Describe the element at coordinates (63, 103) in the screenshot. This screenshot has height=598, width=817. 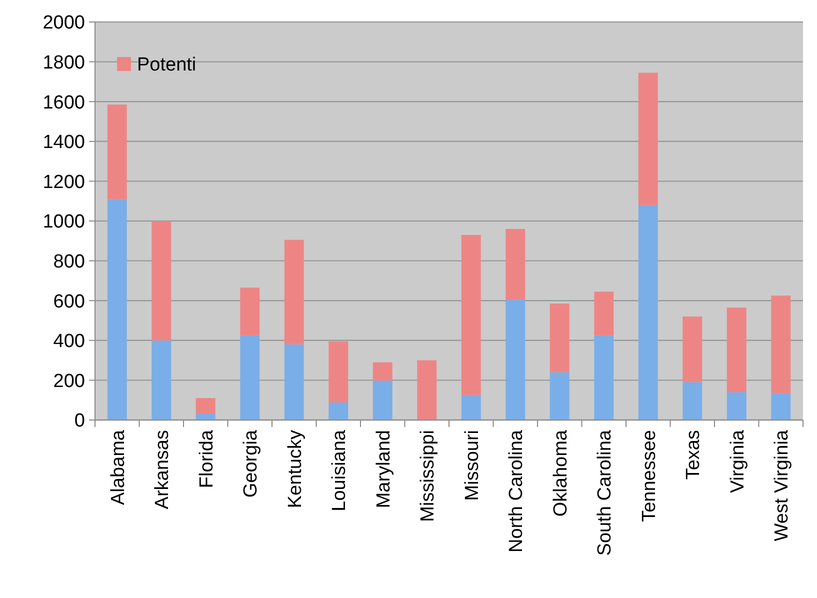
I see `y-tick-label: 1600` at that location.